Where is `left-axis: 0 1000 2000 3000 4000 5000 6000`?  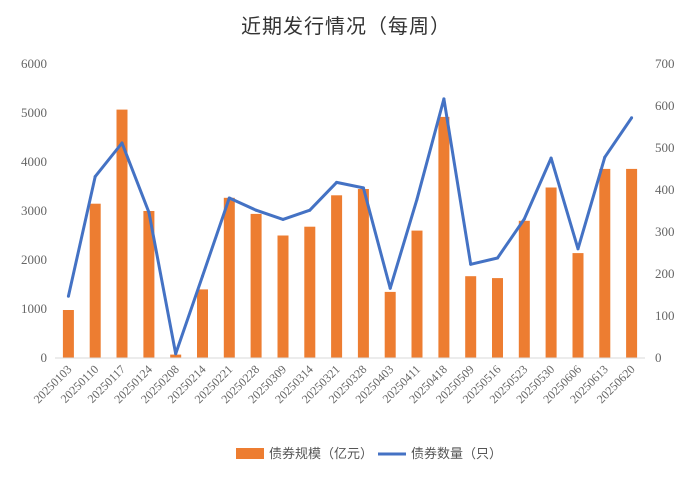 left-axis: 0 1000 2000 3000 4000 5000 6000 is located at coordinates (34, 210).